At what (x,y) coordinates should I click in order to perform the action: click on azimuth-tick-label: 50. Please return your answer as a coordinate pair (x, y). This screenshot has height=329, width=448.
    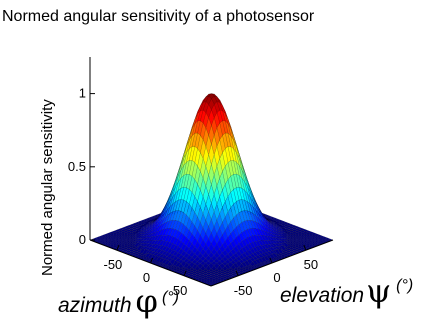
    Looking at the image, I should click on (180, 290).